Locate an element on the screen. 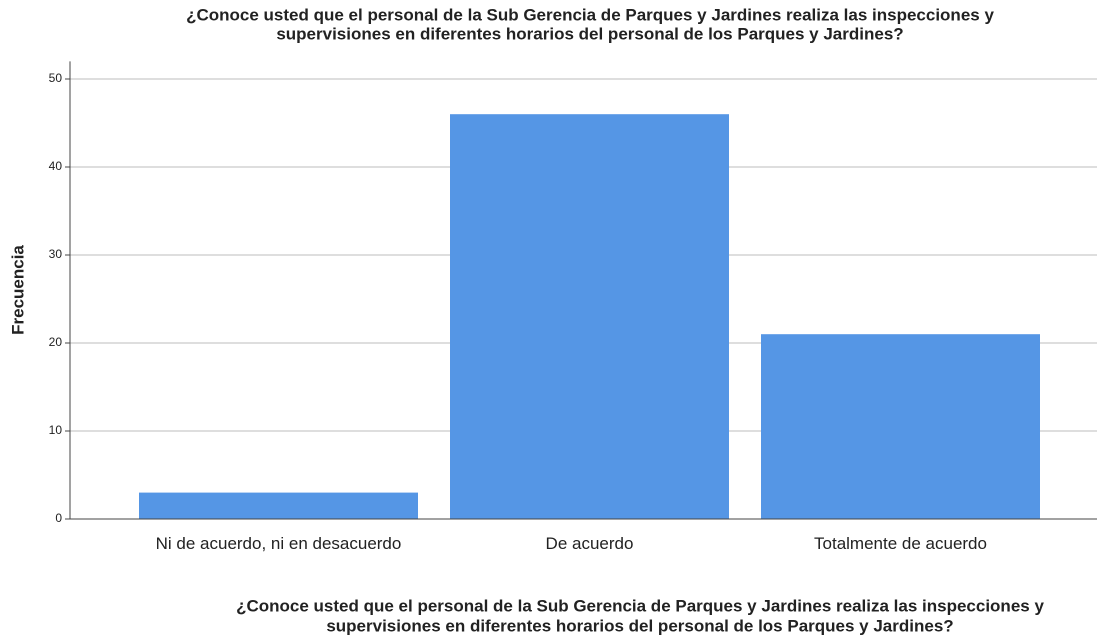  y-axis-label: Frecuencia is located at coordinates (17, 290).